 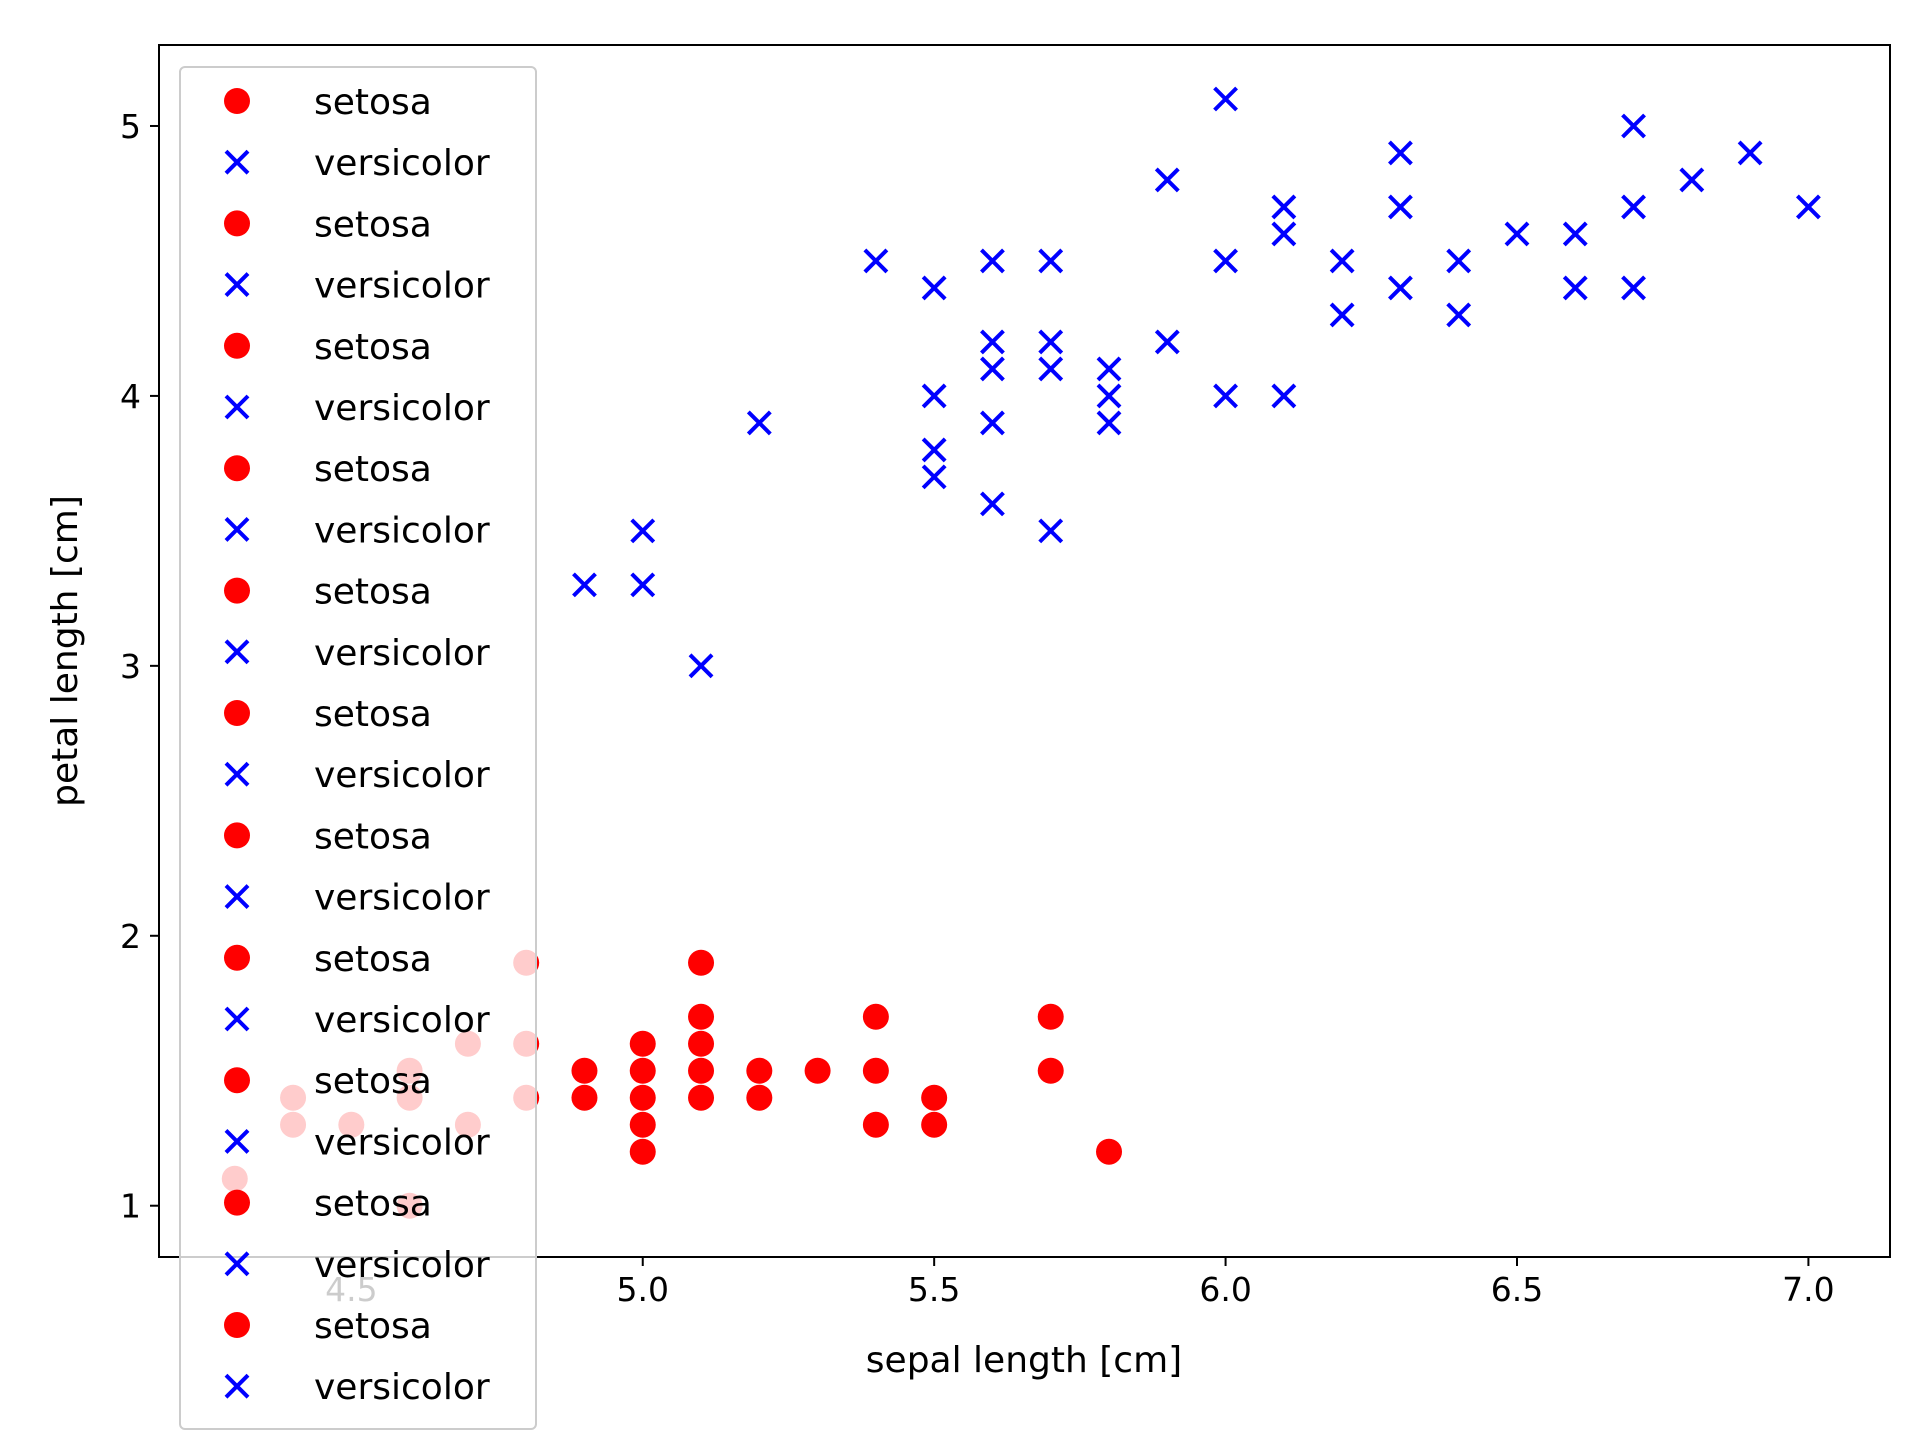 I want to click on x-tick-label: 6.0, so click(x=1225, y=1289).